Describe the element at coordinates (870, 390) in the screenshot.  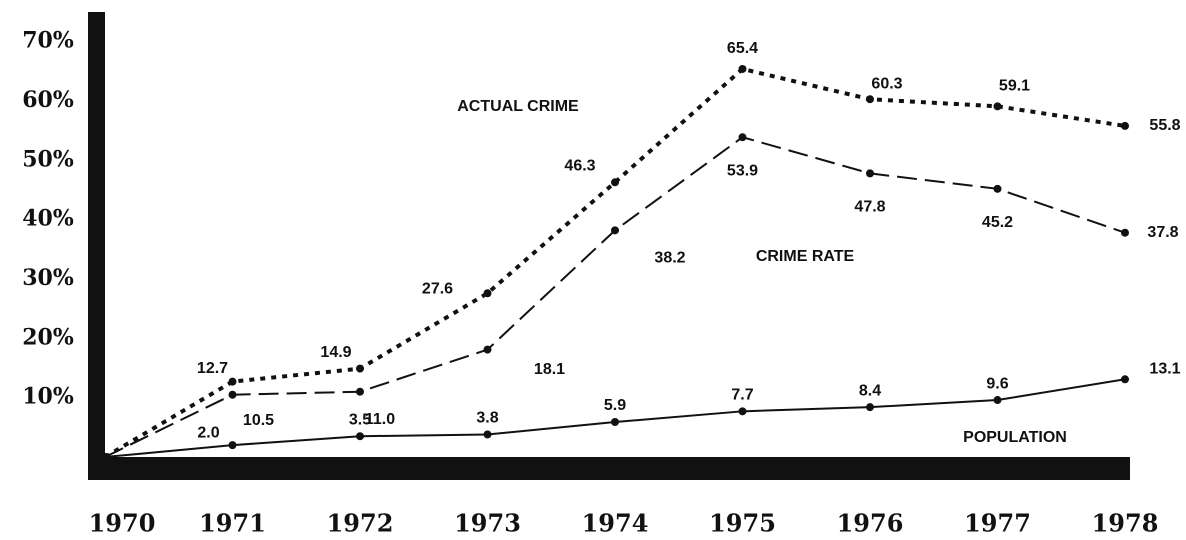
I see `data-label: 8.4` at that location.